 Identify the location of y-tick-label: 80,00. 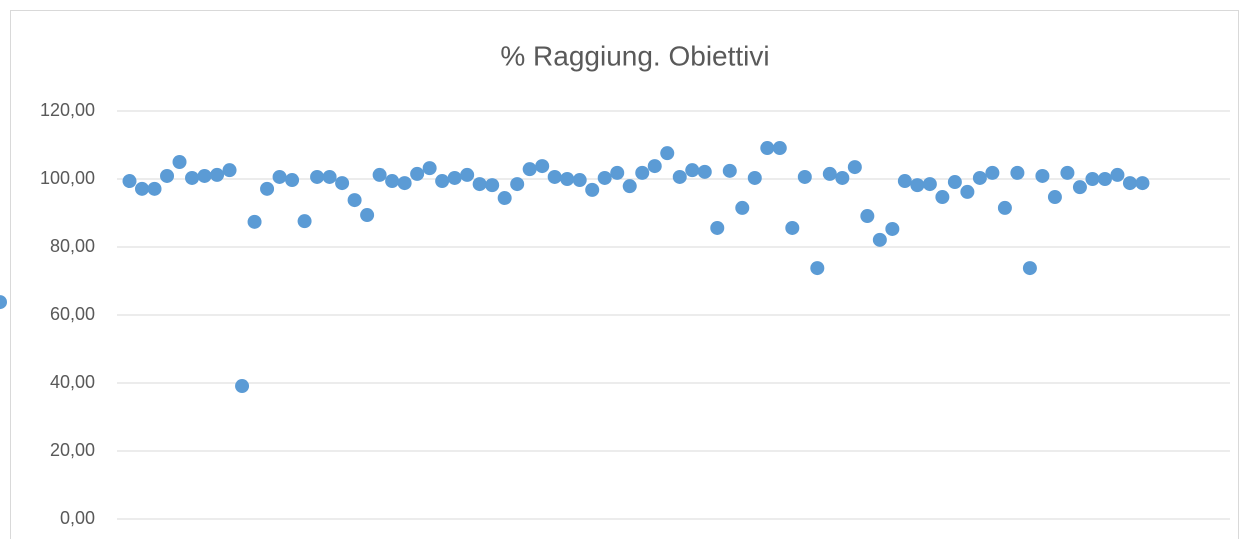
(72, 246).